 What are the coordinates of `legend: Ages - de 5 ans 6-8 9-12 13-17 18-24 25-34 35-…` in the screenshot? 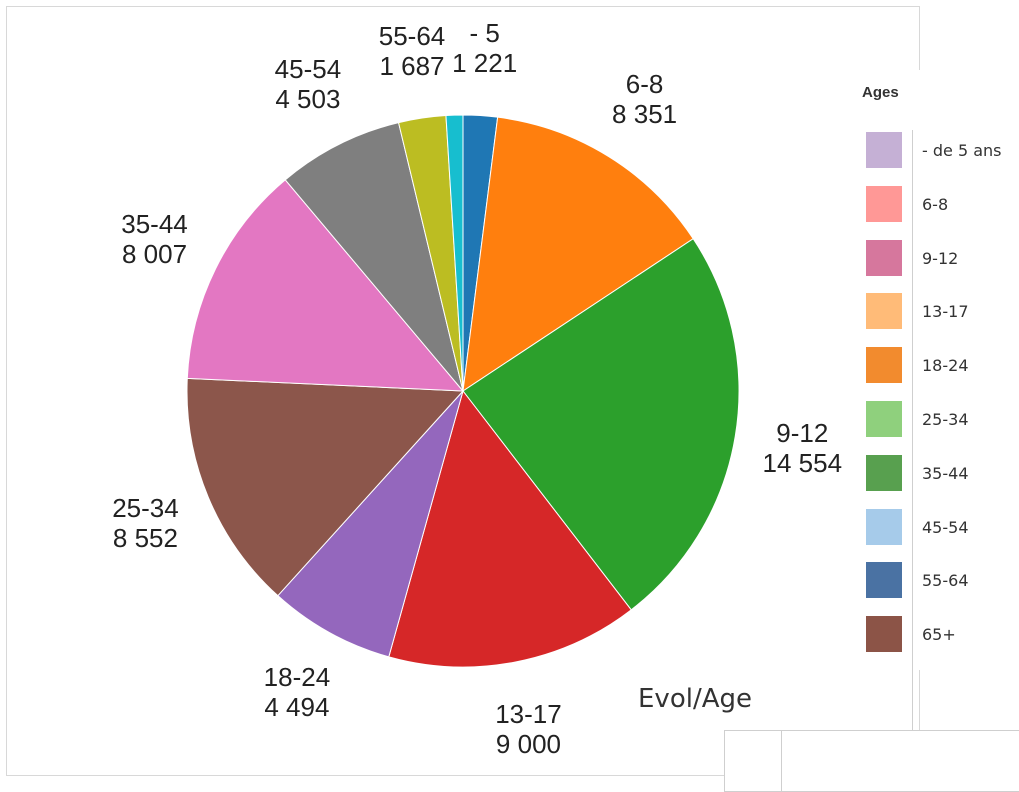 It's located at (935, 400).